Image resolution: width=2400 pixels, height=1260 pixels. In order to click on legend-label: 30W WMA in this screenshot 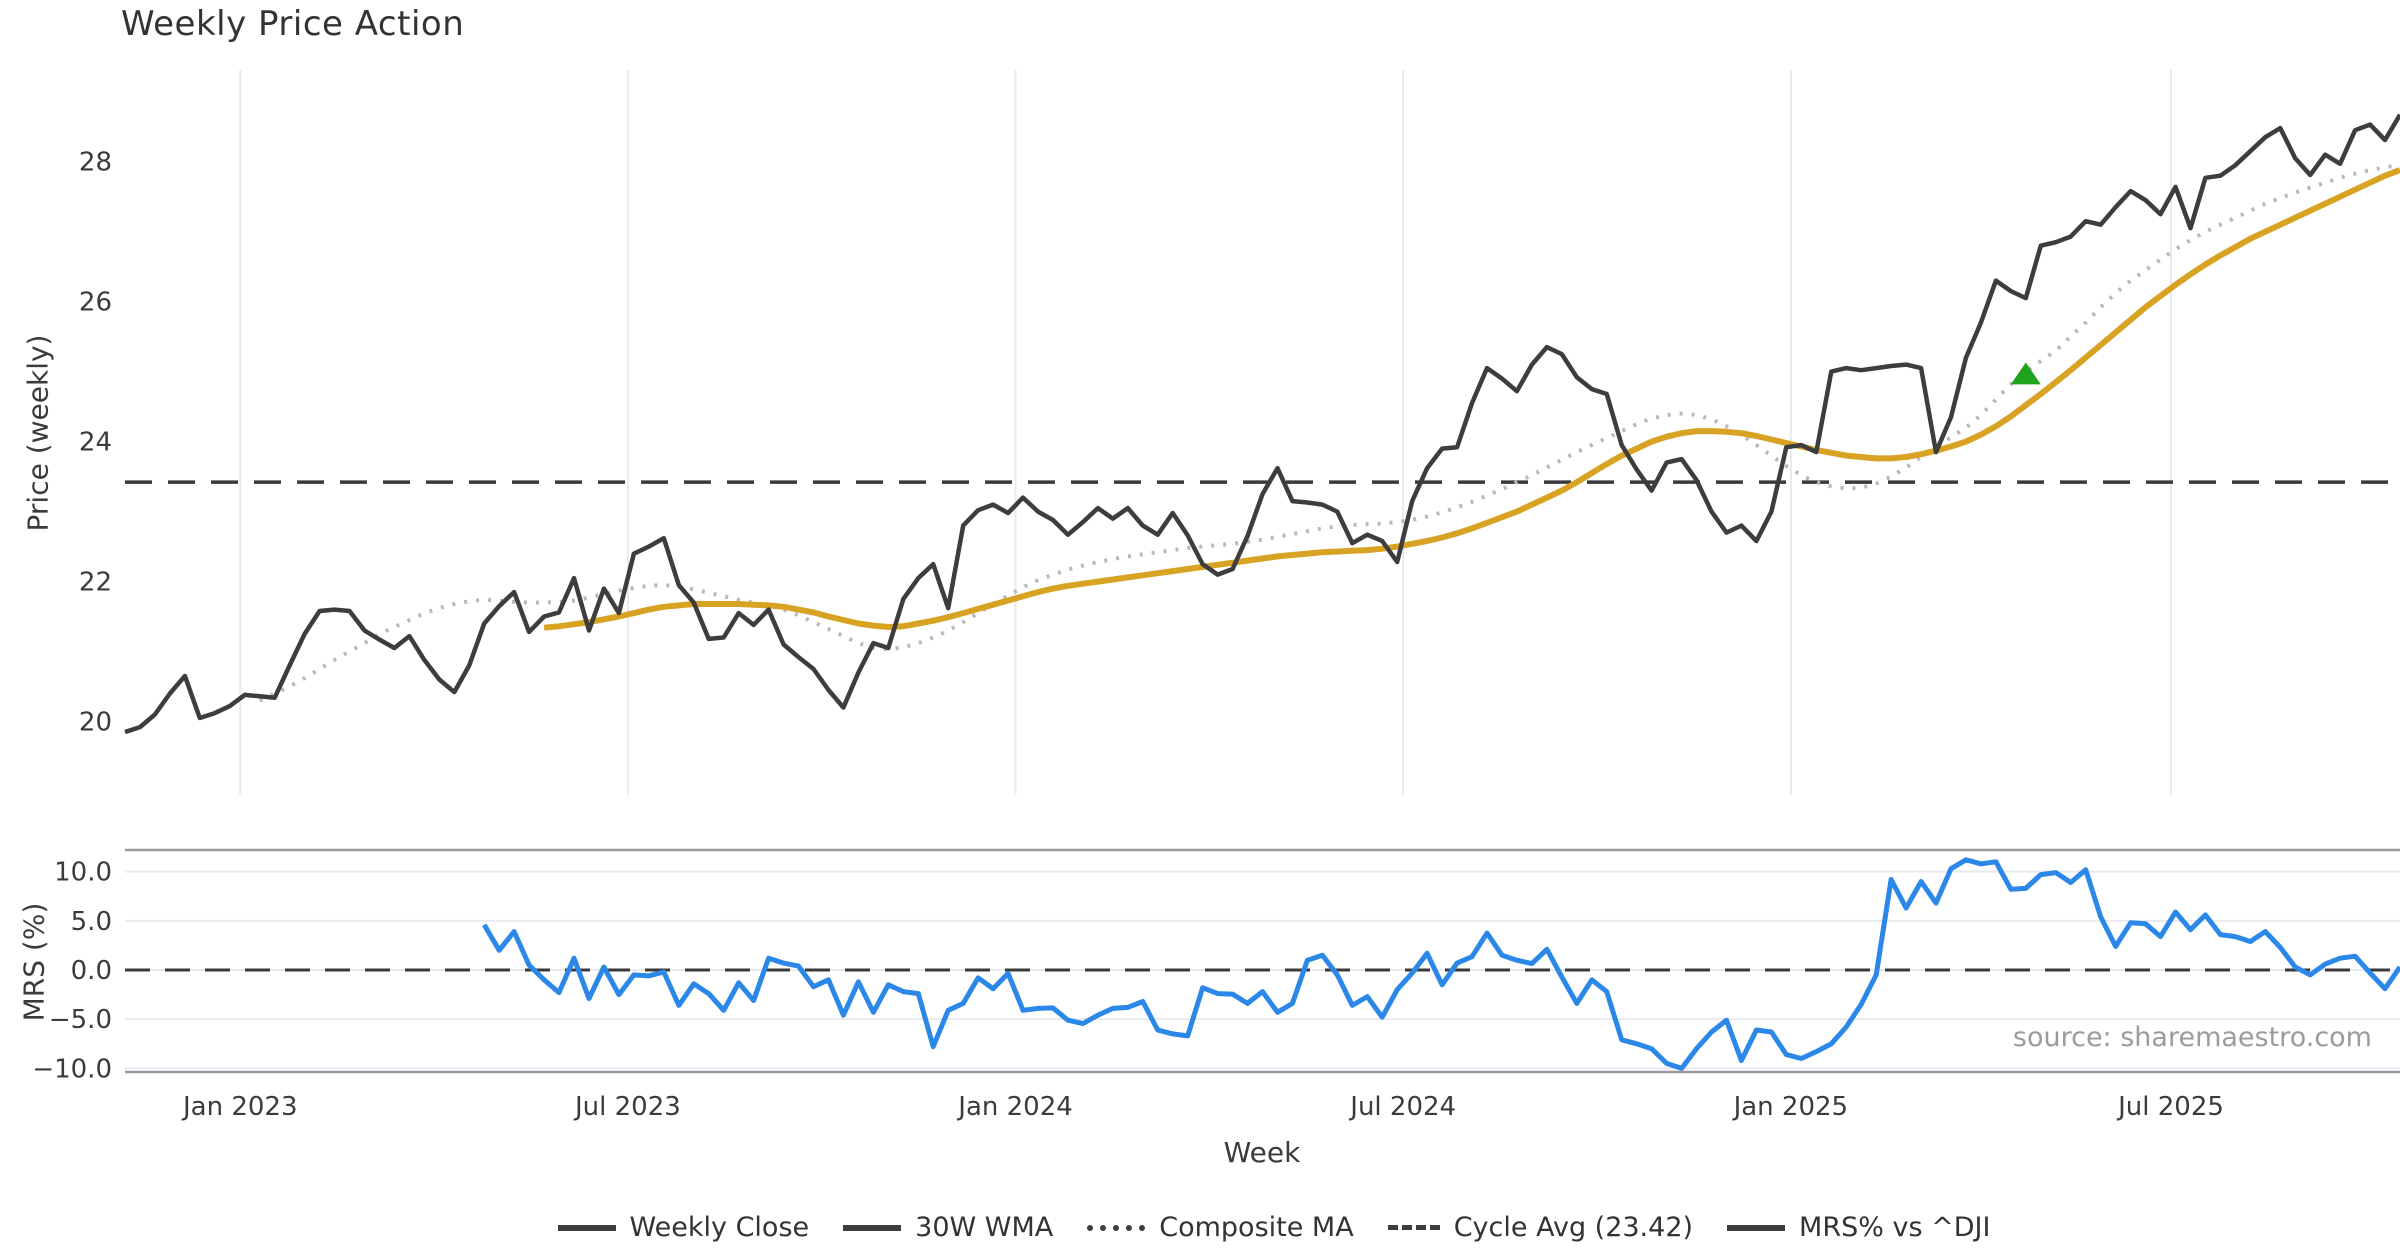, I will do `click(984, 1227)`.